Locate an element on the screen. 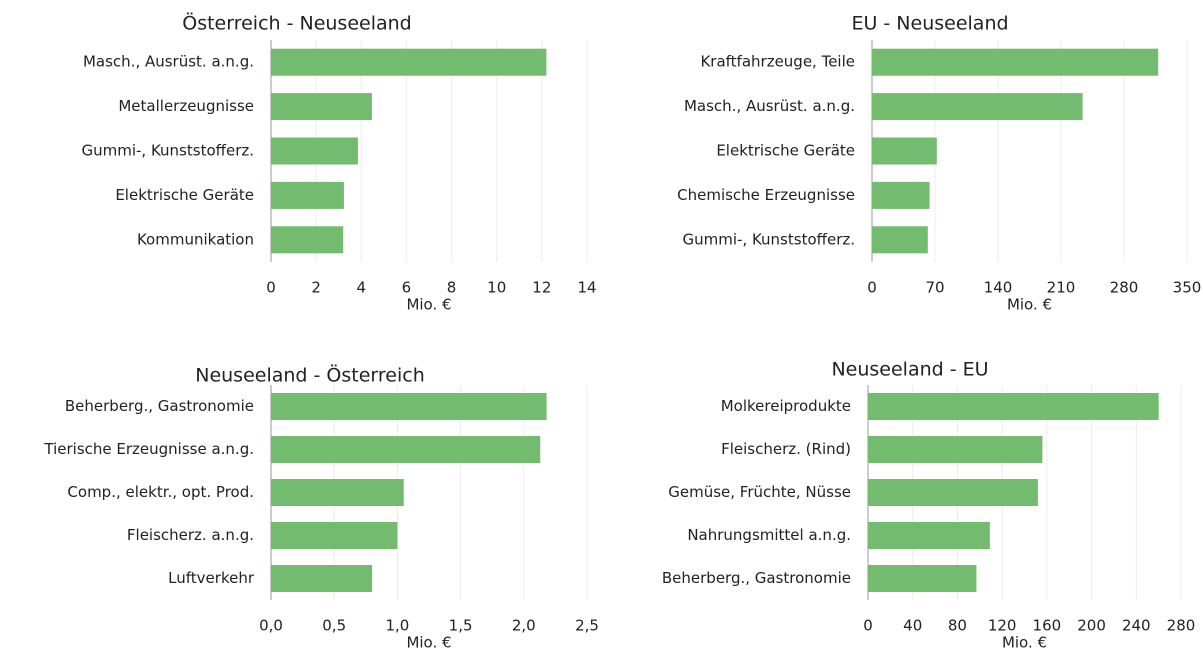  x-tick-label: 14 is located at coordinates (586, 288).